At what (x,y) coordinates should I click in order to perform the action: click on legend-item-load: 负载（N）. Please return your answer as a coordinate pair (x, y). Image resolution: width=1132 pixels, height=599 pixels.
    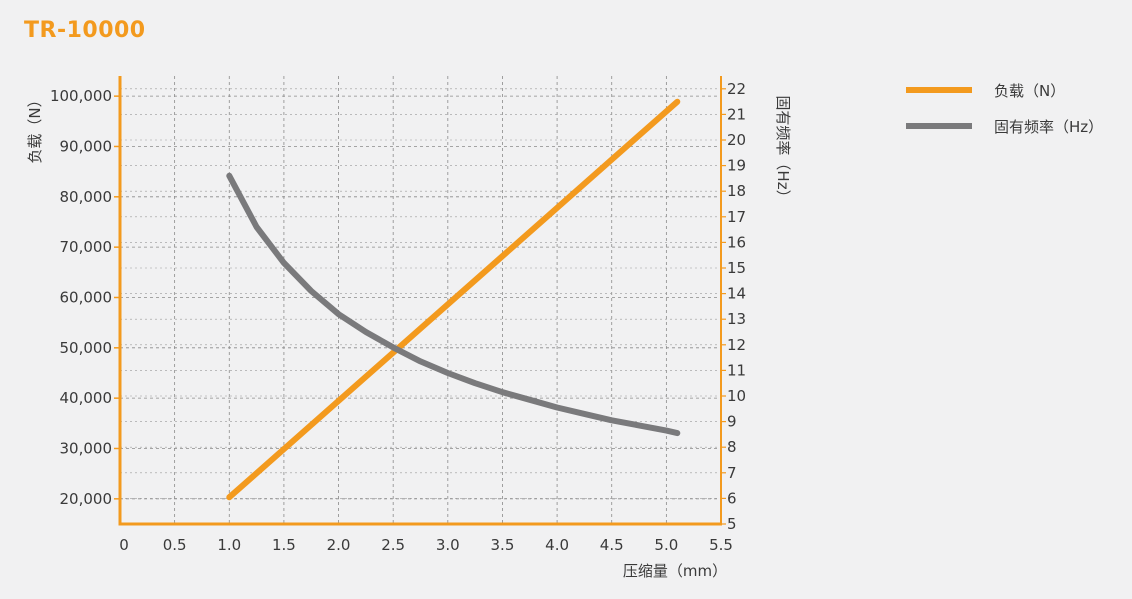
    Looking at the image, I should click on (1004, 90).